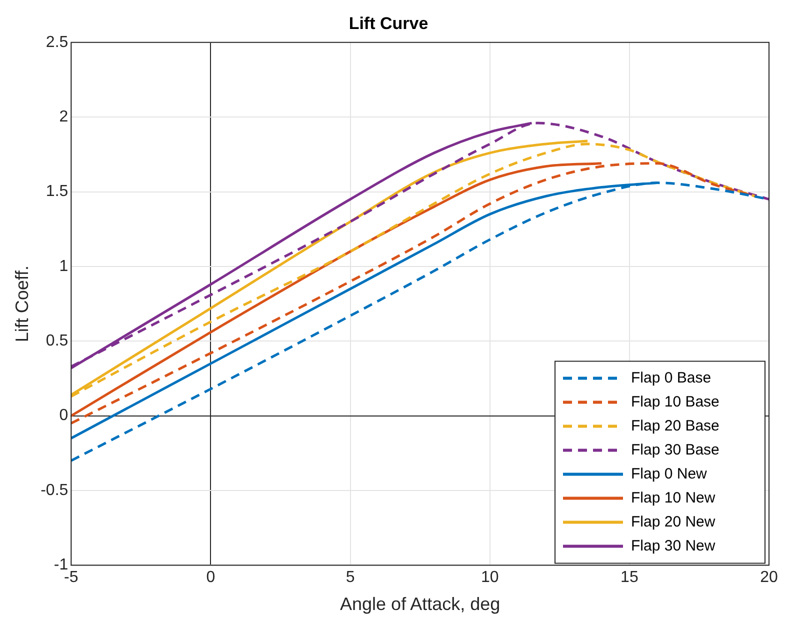  Describe the element at coordinates (629, 577) in the screenshot. I see `x-tick-label: 15` at that location.